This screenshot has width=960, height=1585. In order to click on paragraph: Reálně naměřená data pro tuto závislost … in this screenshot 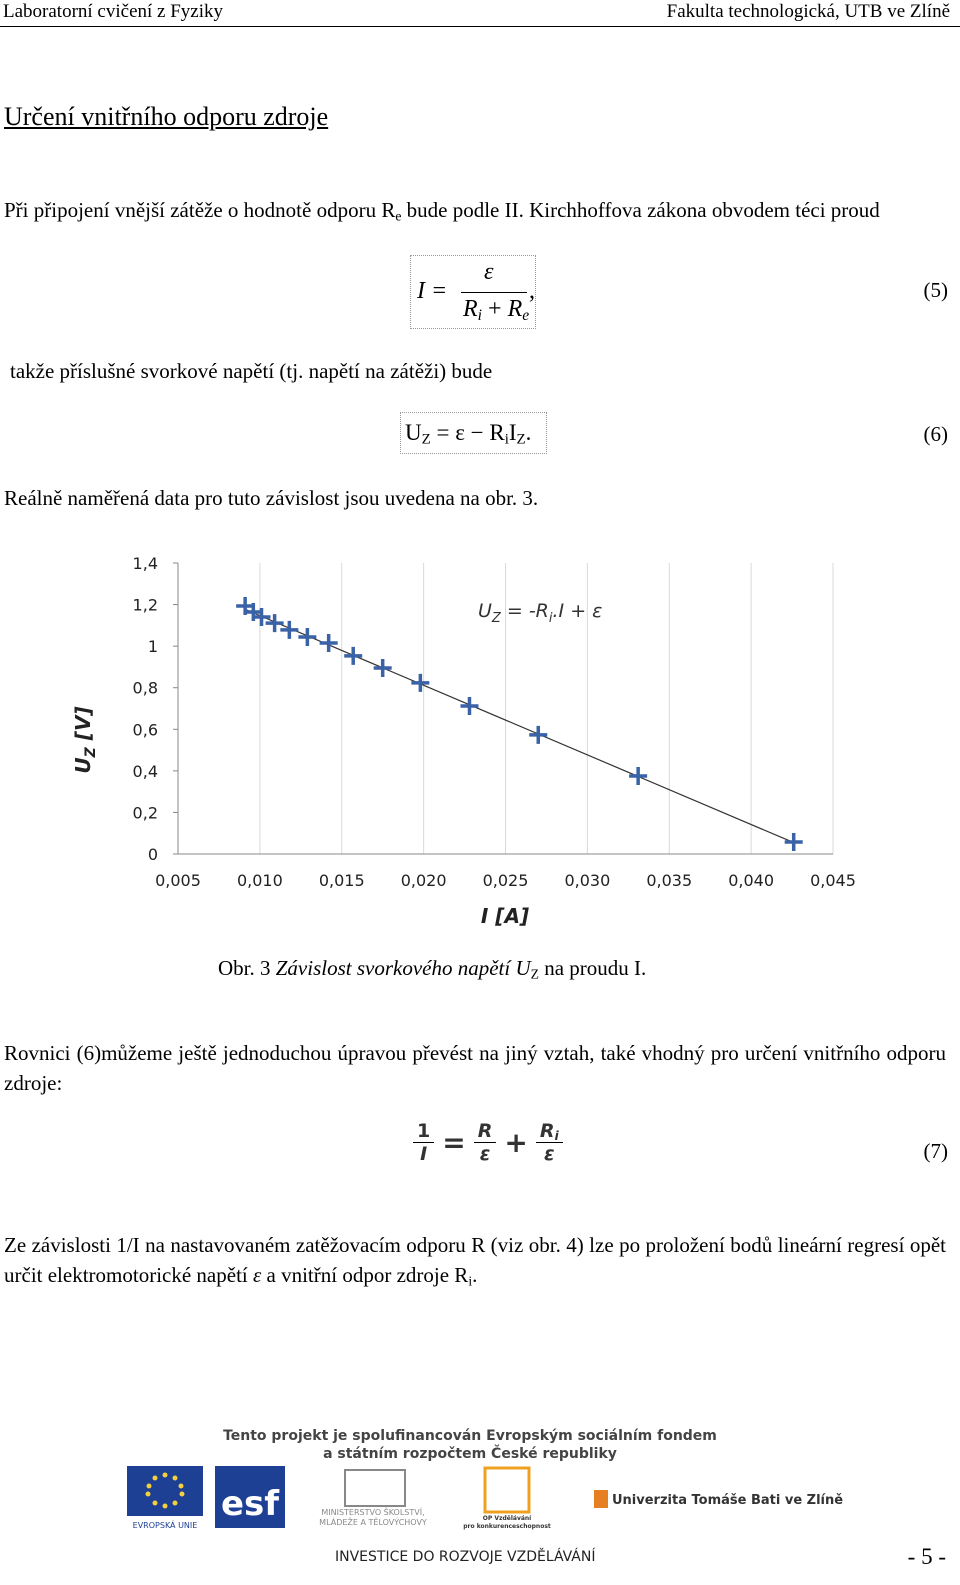, I will do `click(271, 498)`.